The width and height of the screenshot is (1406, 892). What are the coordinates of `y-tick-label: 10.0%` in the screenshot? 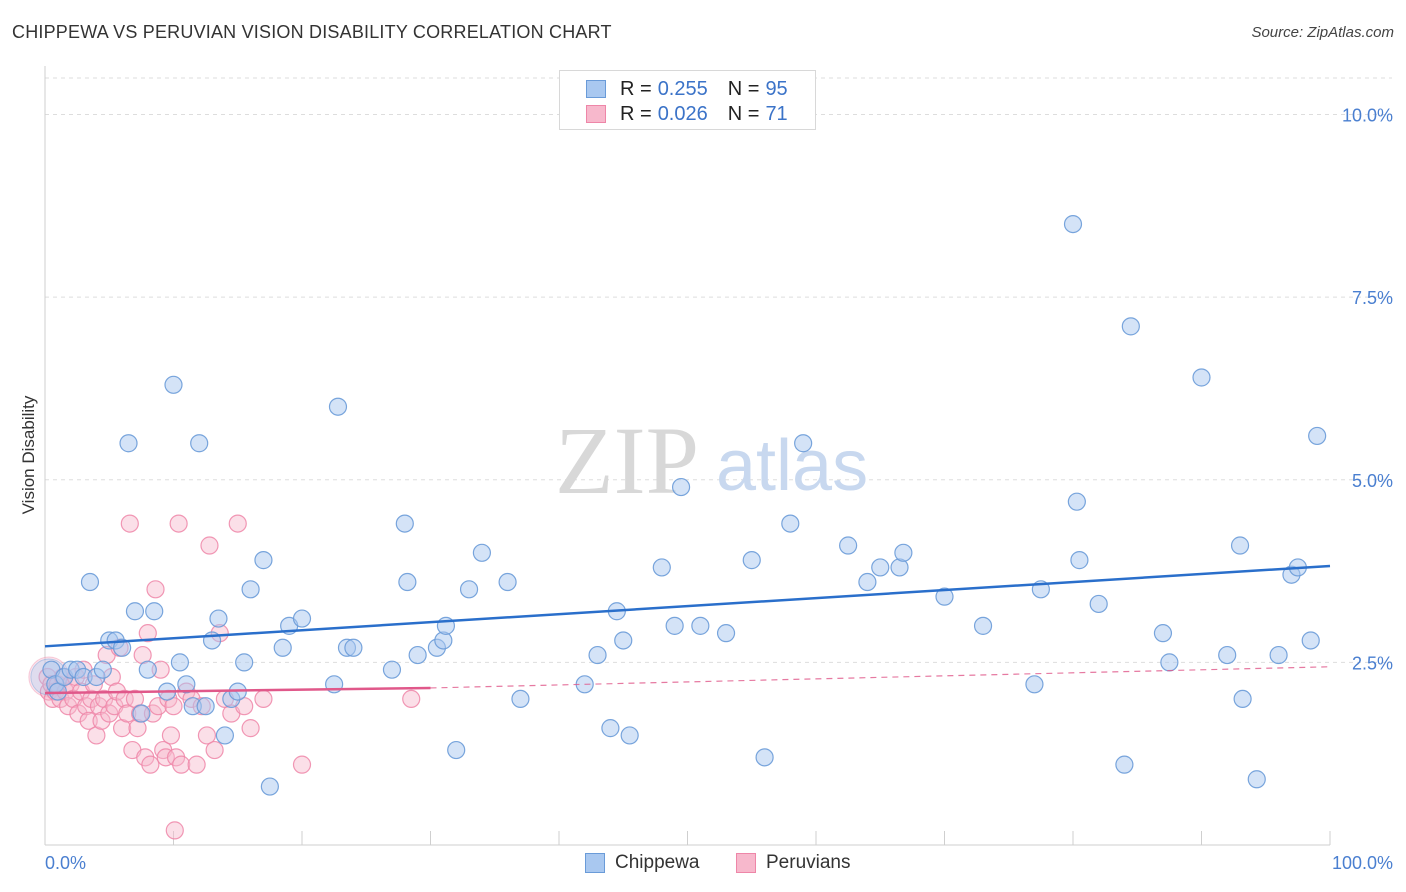 It's located at (1367, 116).